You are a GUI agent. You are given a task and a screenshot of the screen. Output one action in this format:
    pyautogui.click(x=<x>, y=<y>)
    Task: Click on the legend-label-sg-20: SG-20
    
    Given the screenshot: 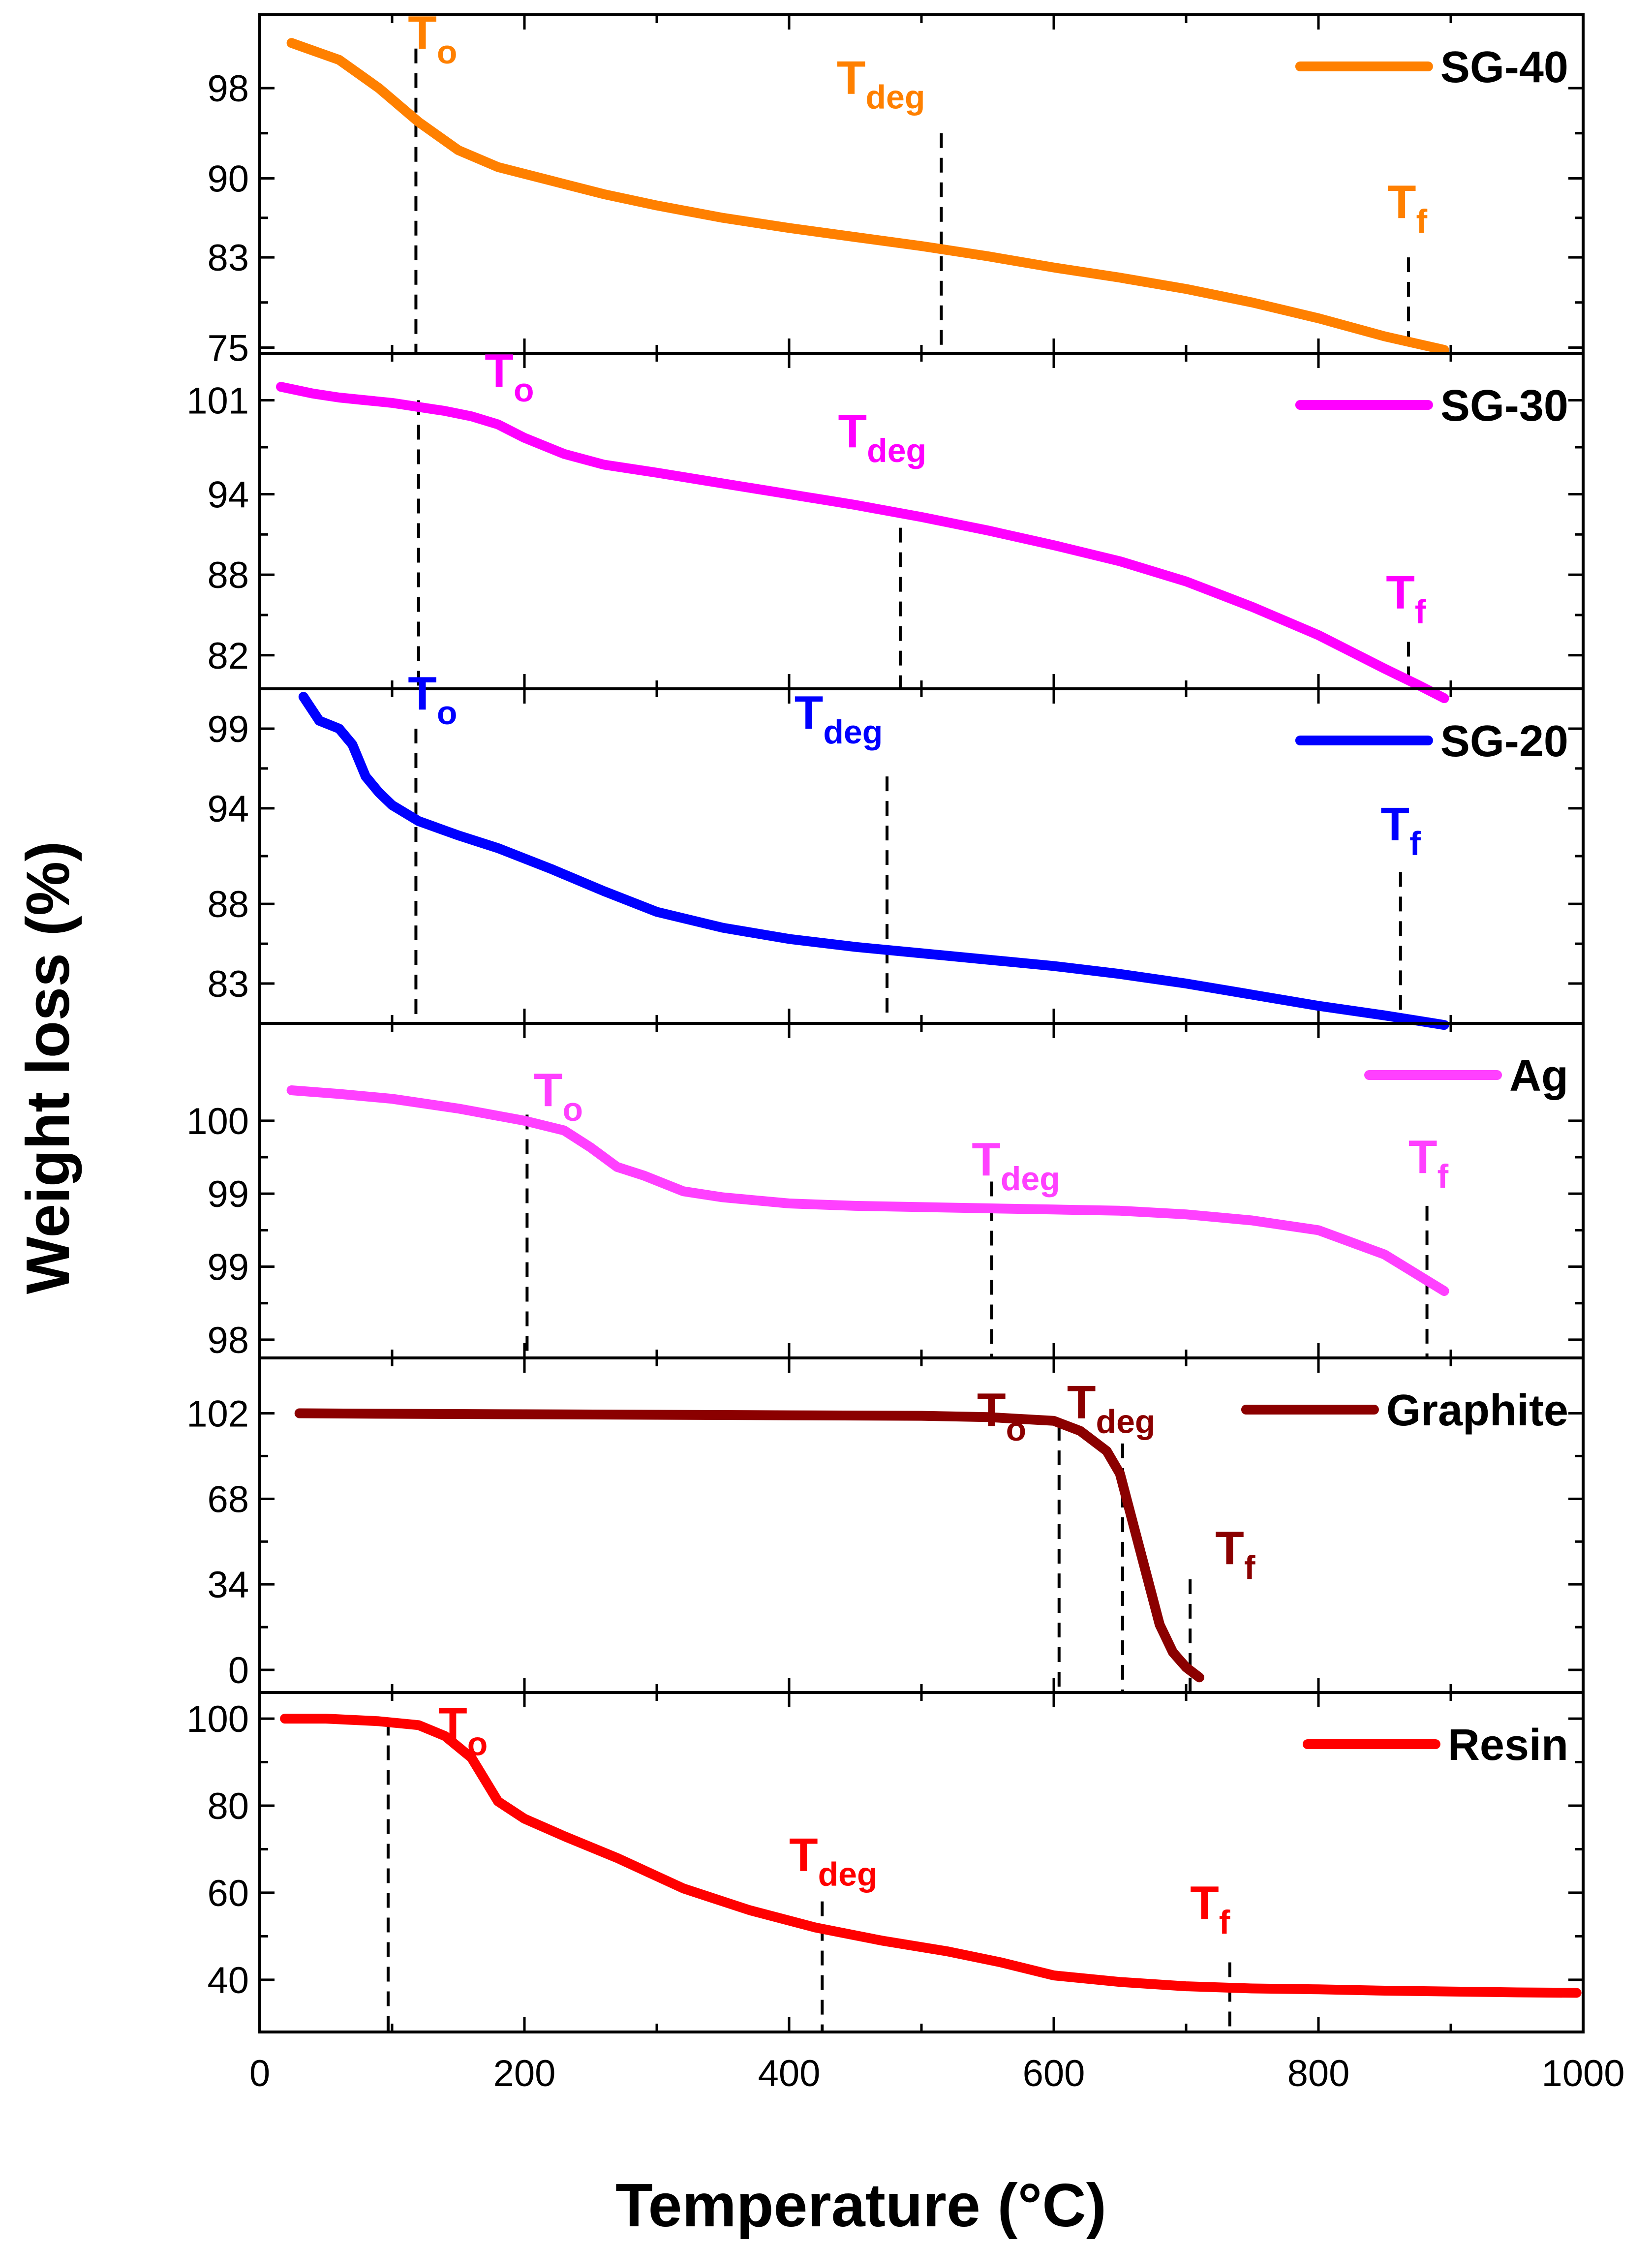 What is the action you would take?
    pyautogui.click(x=1504, y=741)
    